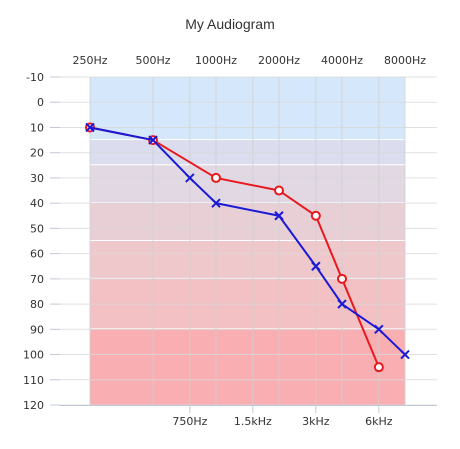 The image size is (460, 449). Describe the element at coordinates (342, 60) in the screenshot. I see `x-top-tick-label: 4000Hz` at that location.